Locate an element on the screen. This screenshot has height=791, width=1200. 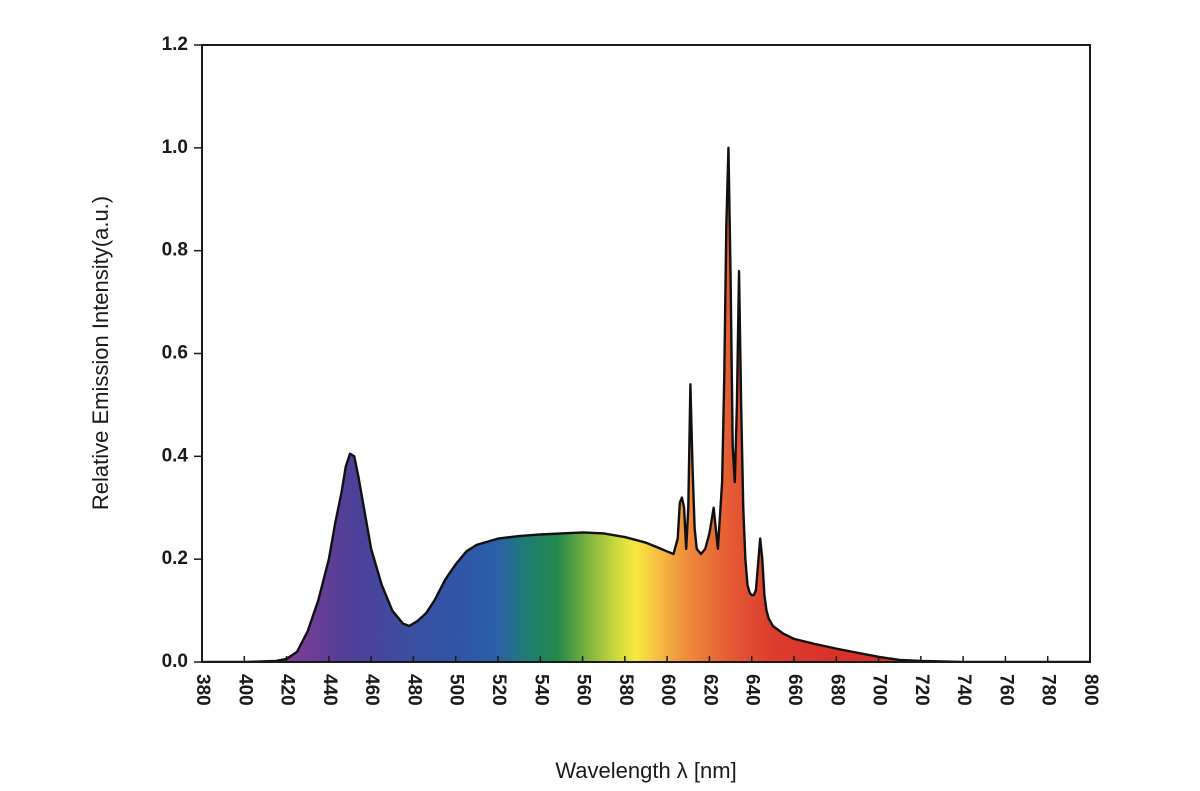
x-tick-label: 800 is located at coordinates (1090, 690).